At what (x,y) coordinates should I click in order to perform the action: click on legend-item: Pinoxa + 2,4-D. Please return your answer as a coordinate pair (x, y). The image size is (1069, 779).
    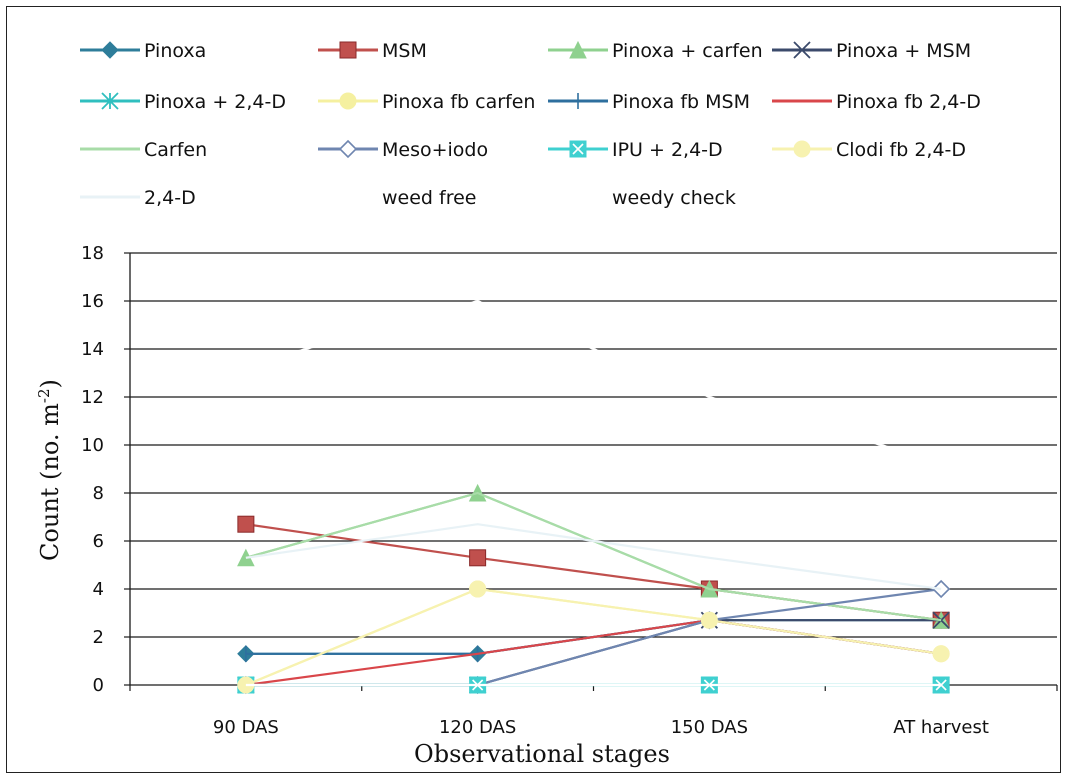
    Looking at the image, I should click on (183, 102).